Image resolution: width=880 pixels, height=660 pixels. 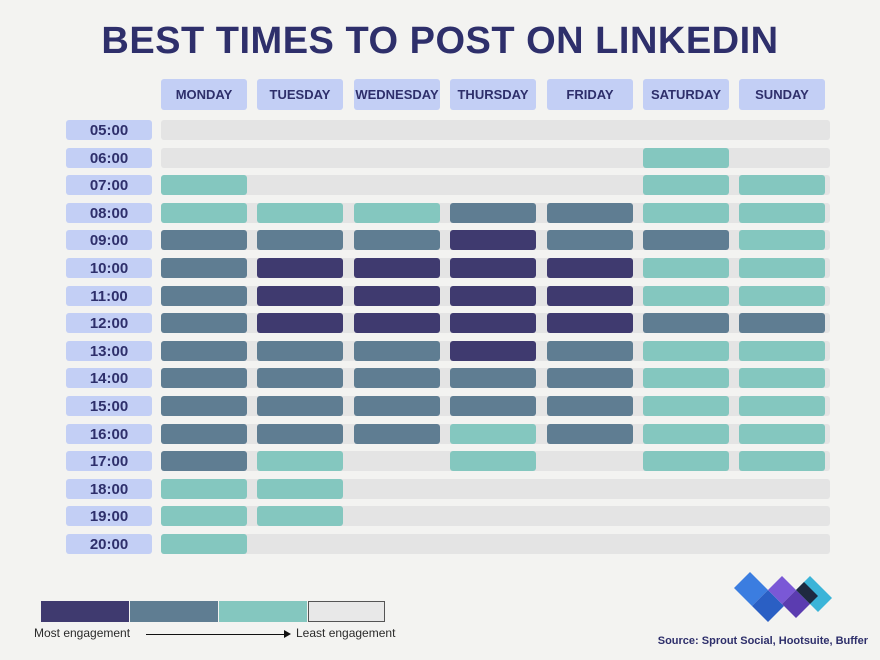 What do you see at coordinates (109, 461) in the screenshot?
I see `time-label-1700: 17:00` at bounding box center [109, 461].